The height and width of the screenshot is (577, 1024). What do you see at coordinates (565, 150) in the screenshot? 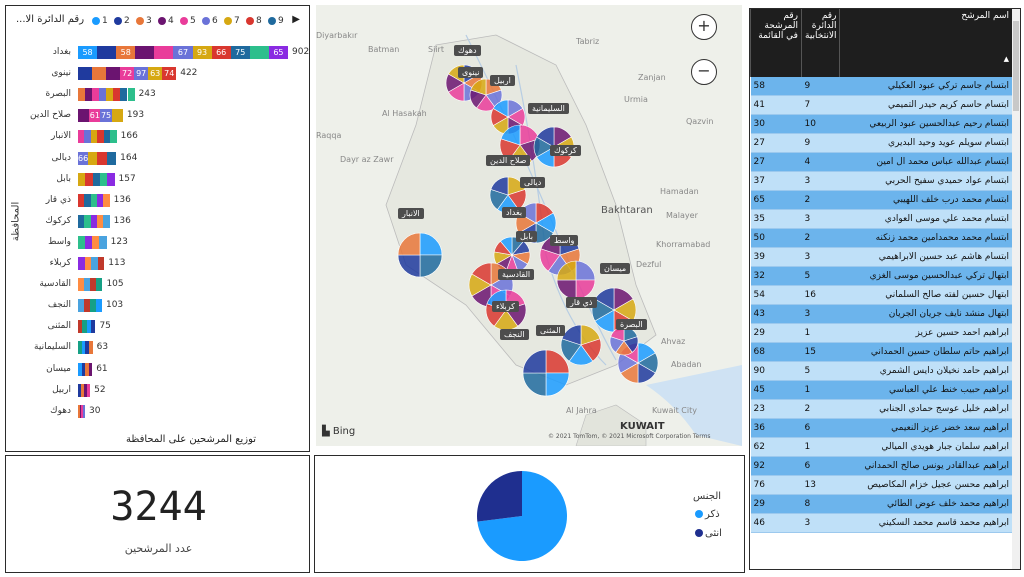
I see `map-governorate-label: كركوك` at bounding box center [565, 150].